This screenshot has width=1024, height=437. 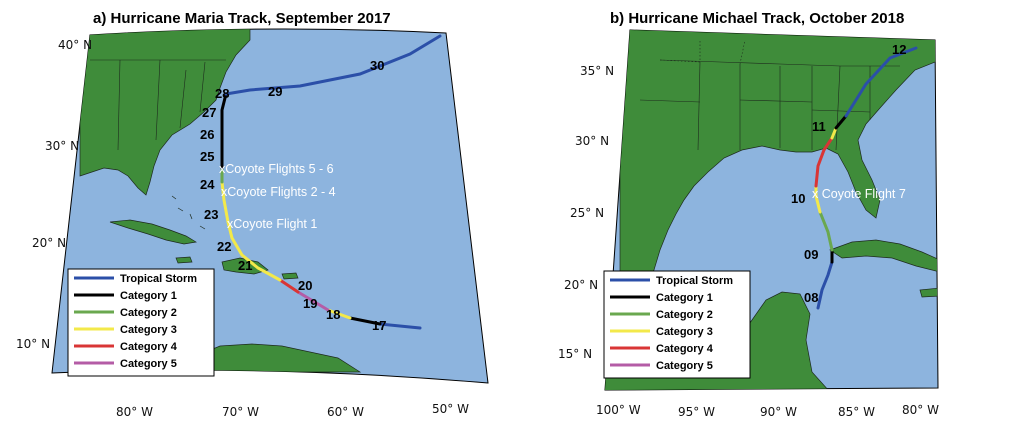 I want to click on michael-day-10: 10, so click(x=798, y=198).